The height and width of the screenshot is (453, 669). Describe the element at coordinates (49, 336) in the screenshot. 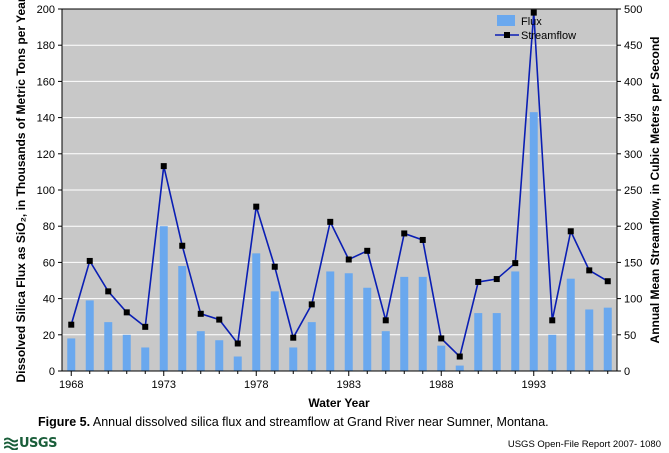

I see `y-left-tick-label: 20` at that location.